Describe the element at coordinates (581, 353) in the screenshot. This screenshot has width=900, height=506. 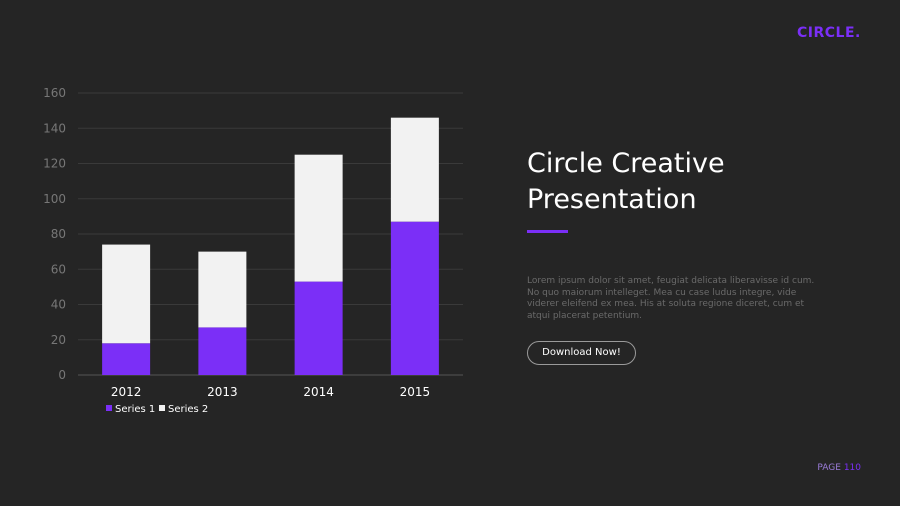
I see `download-button: Download Now!` at that location.